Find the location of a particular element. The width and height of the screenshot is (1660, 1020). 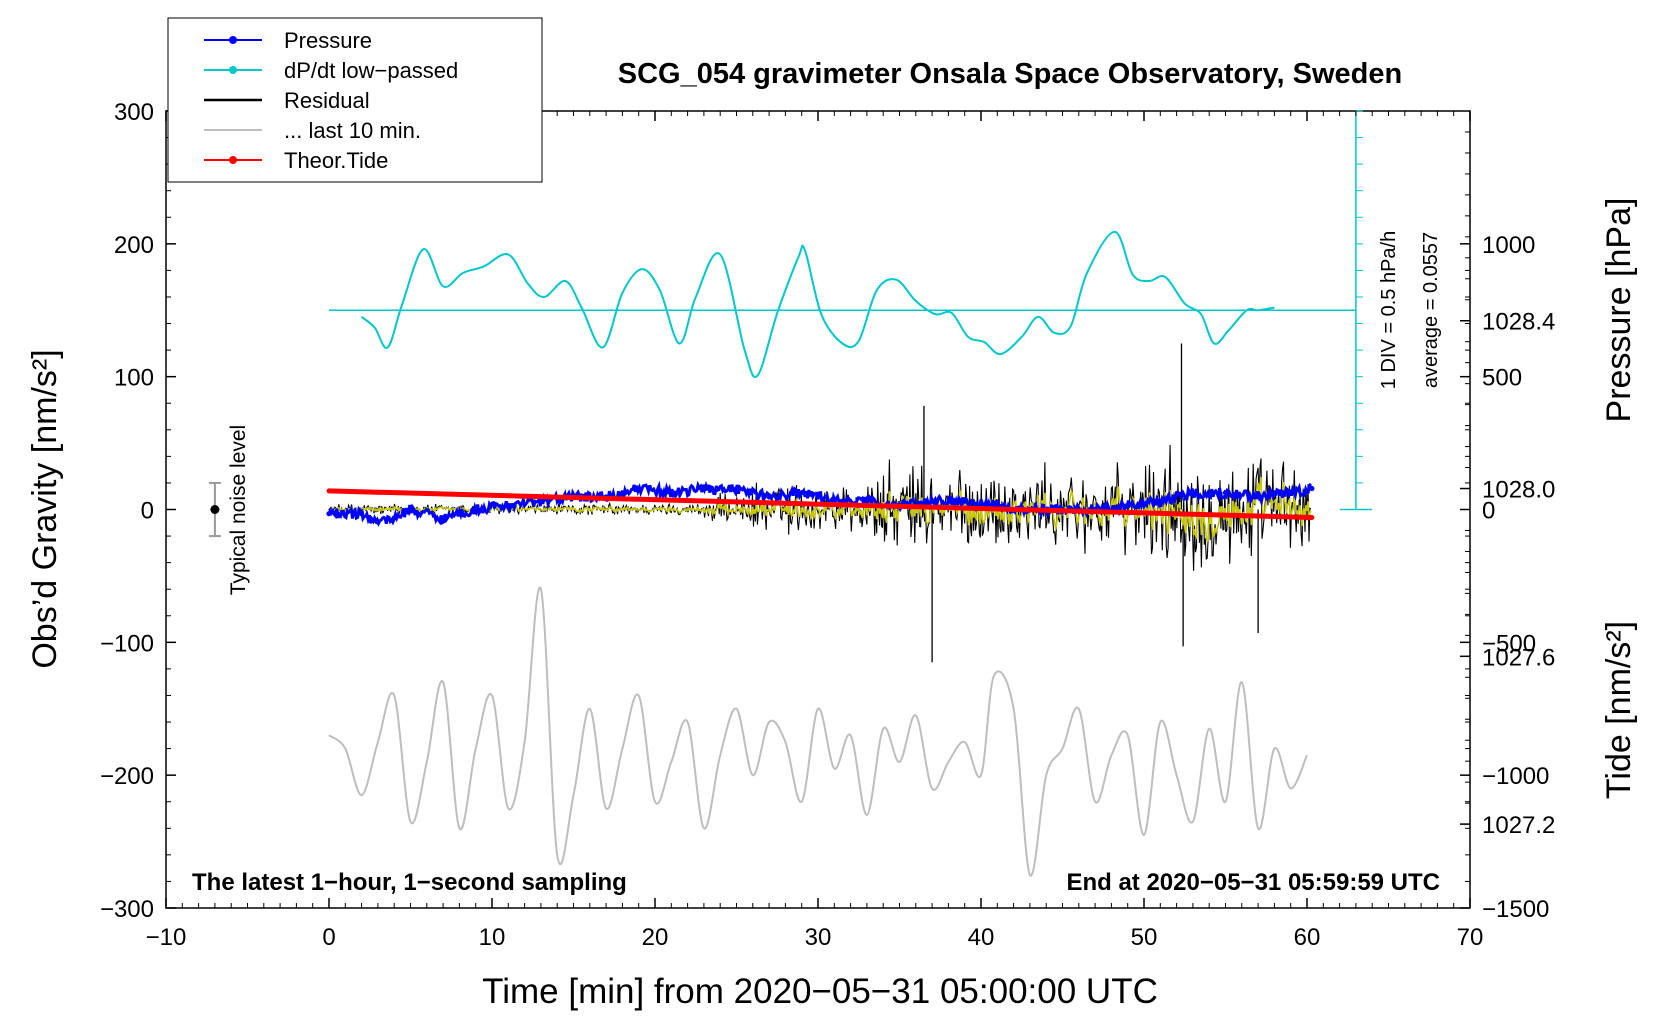

noise-level-label: Typical noise level is located at coordinates (238, 510).